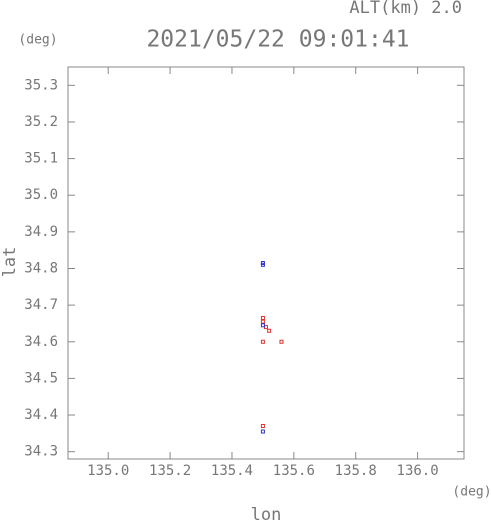 Image resolution: width=491 pixels, height=525 pixels. I want to click on y-tick-label: 34.8, so click(41, 268).